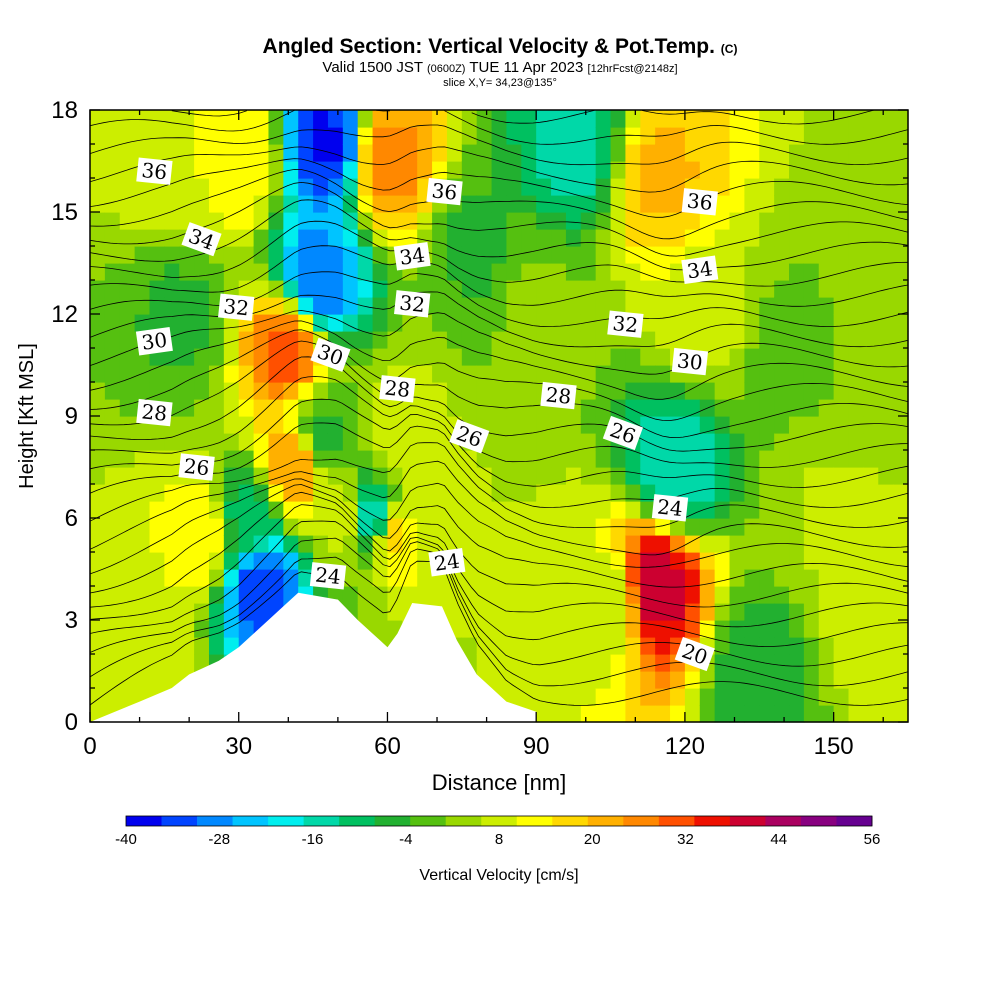 The width and height of the screenshot is (1000, 1000). I want to click on slice-info: slice X,Y= 34,23@135°, so click(500, 83).